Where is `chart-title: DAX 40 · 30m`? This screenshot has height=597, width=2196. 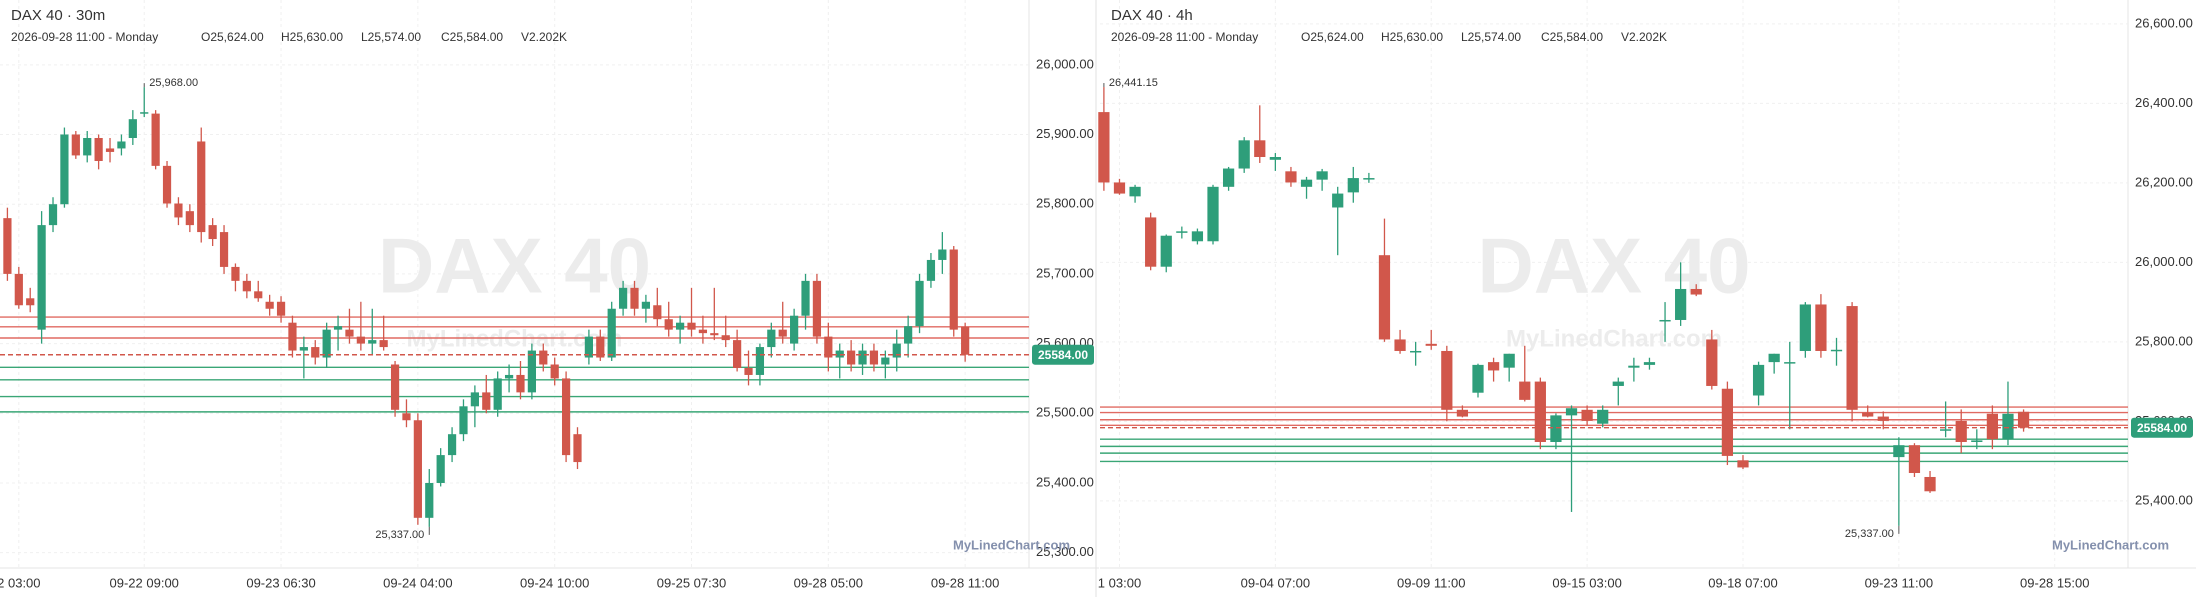
chart-title: DAX 40 · 30m is located at coordinates (58, 15).